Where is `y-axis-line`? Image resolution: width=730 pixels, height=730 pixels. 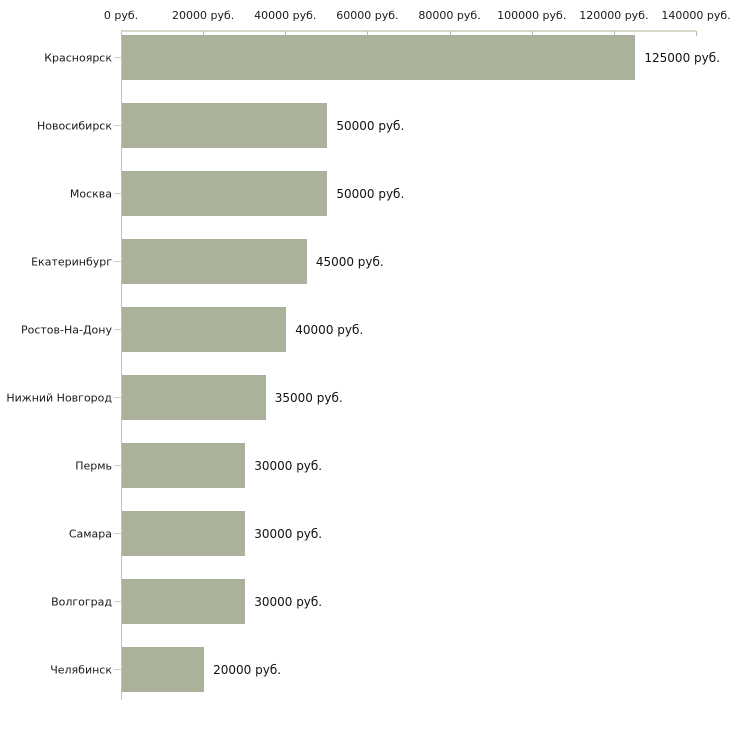
y-axis-line is located at coordinates (121, 365).